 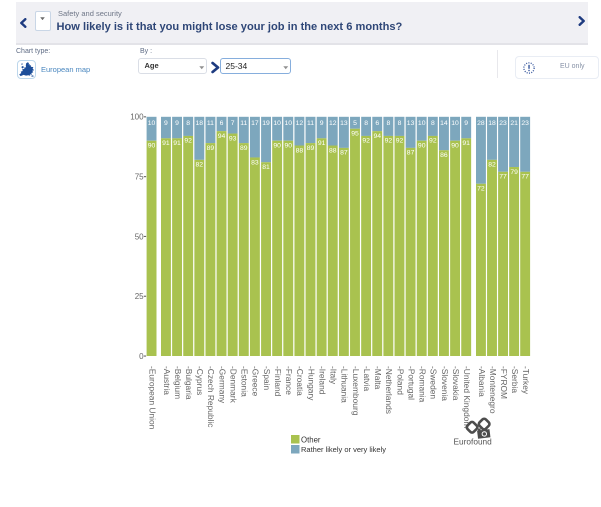 I want to click on svg-text: 17, so click(x=255, y=123).